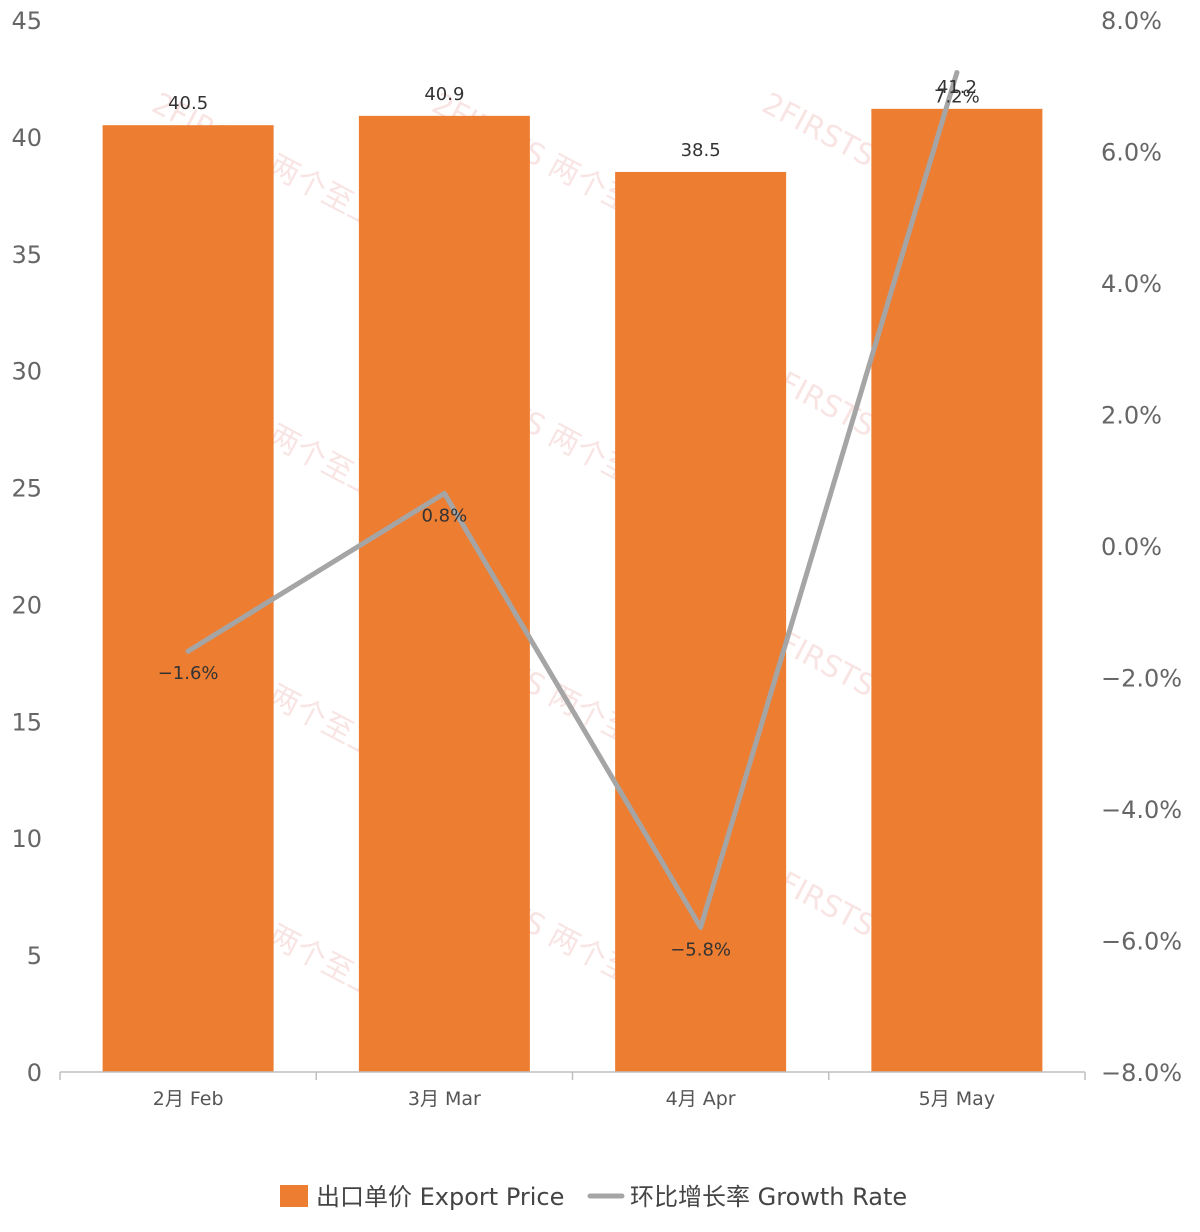 The image size is (1200, 1232). I want to click on y-right-tick-label: 0.0%, so click(1131, 547).